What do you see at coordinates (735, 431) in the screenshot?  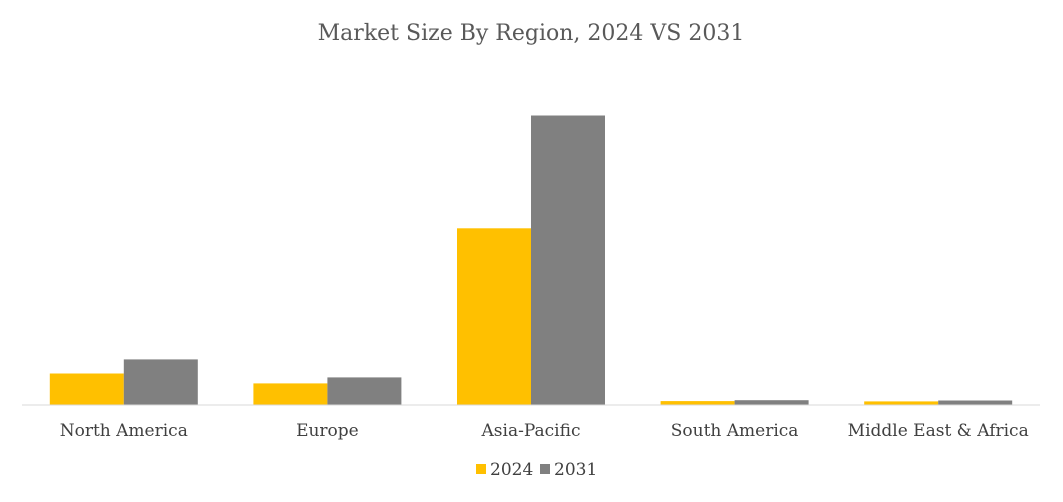 I see `x-tick-label: South America` at bounding box center [735, 431].